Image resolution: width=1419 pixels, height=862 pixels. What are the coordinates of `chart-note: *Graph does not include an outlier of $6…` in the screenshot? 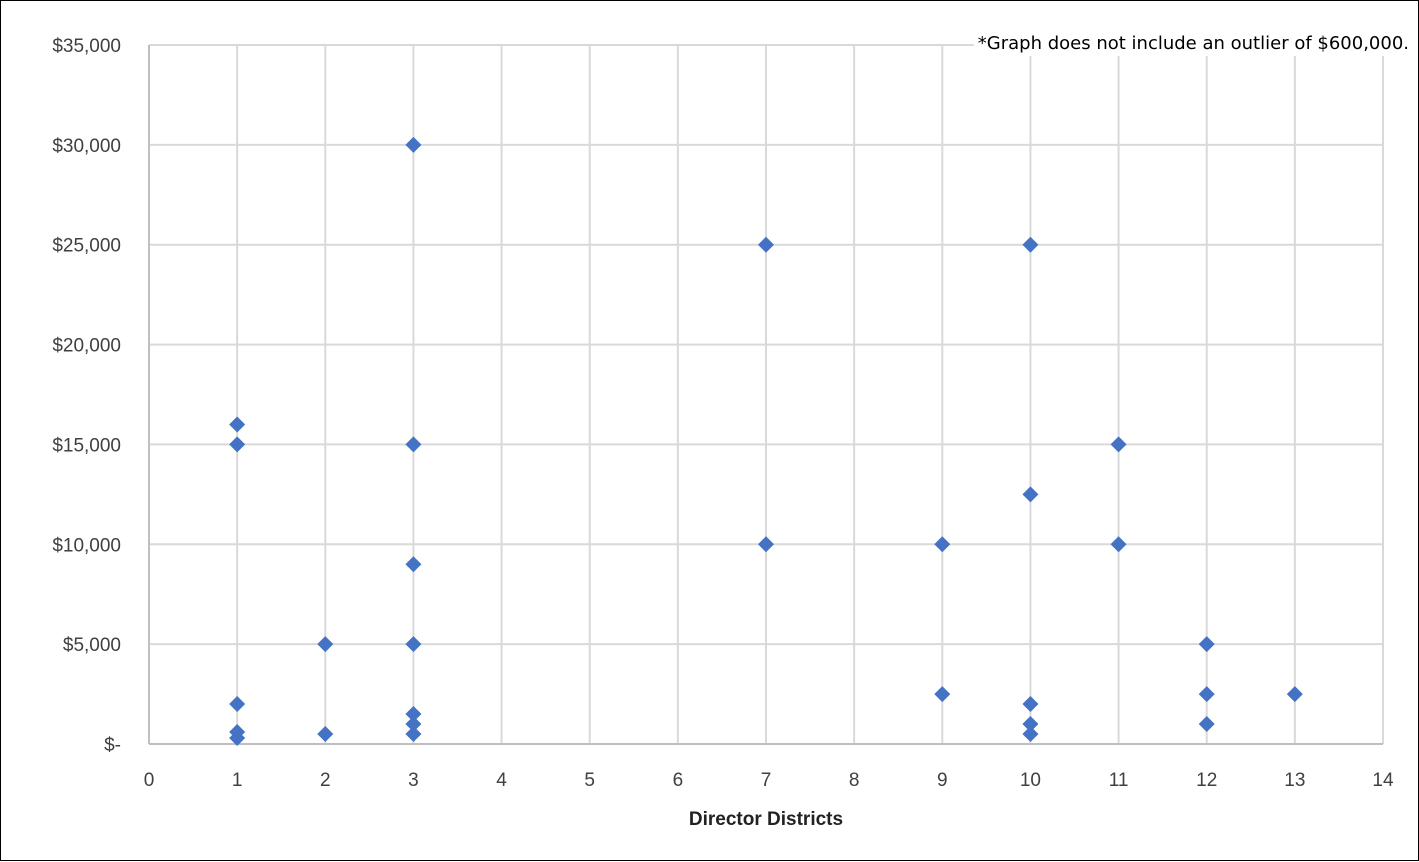 It's located at (1193, 43).